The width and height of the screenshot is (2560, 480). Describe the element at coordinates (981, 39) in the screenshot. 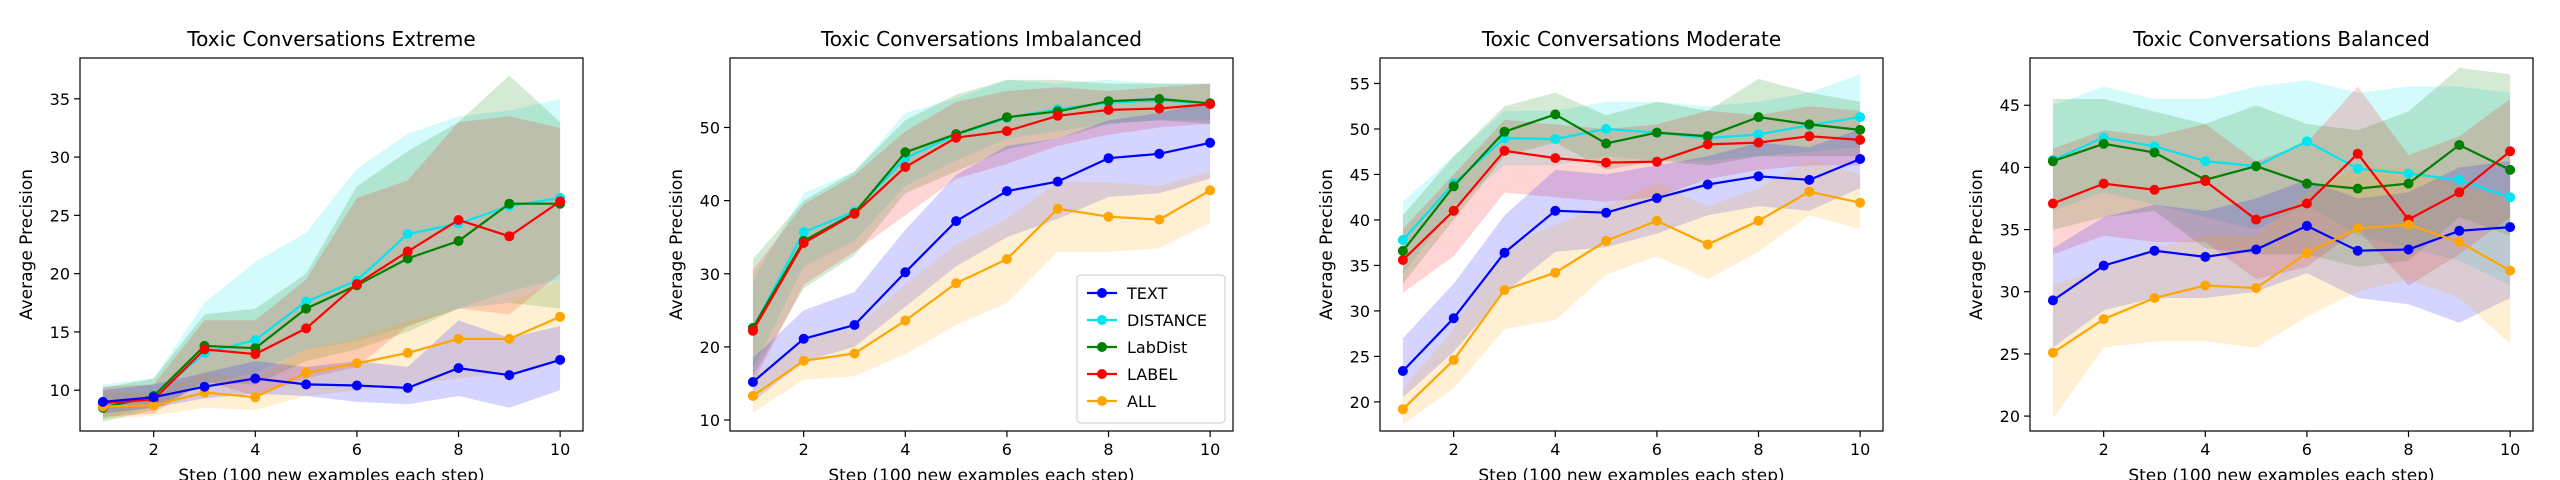

I see `chart-title: Toxic Conversations Imbalanced` at that location.